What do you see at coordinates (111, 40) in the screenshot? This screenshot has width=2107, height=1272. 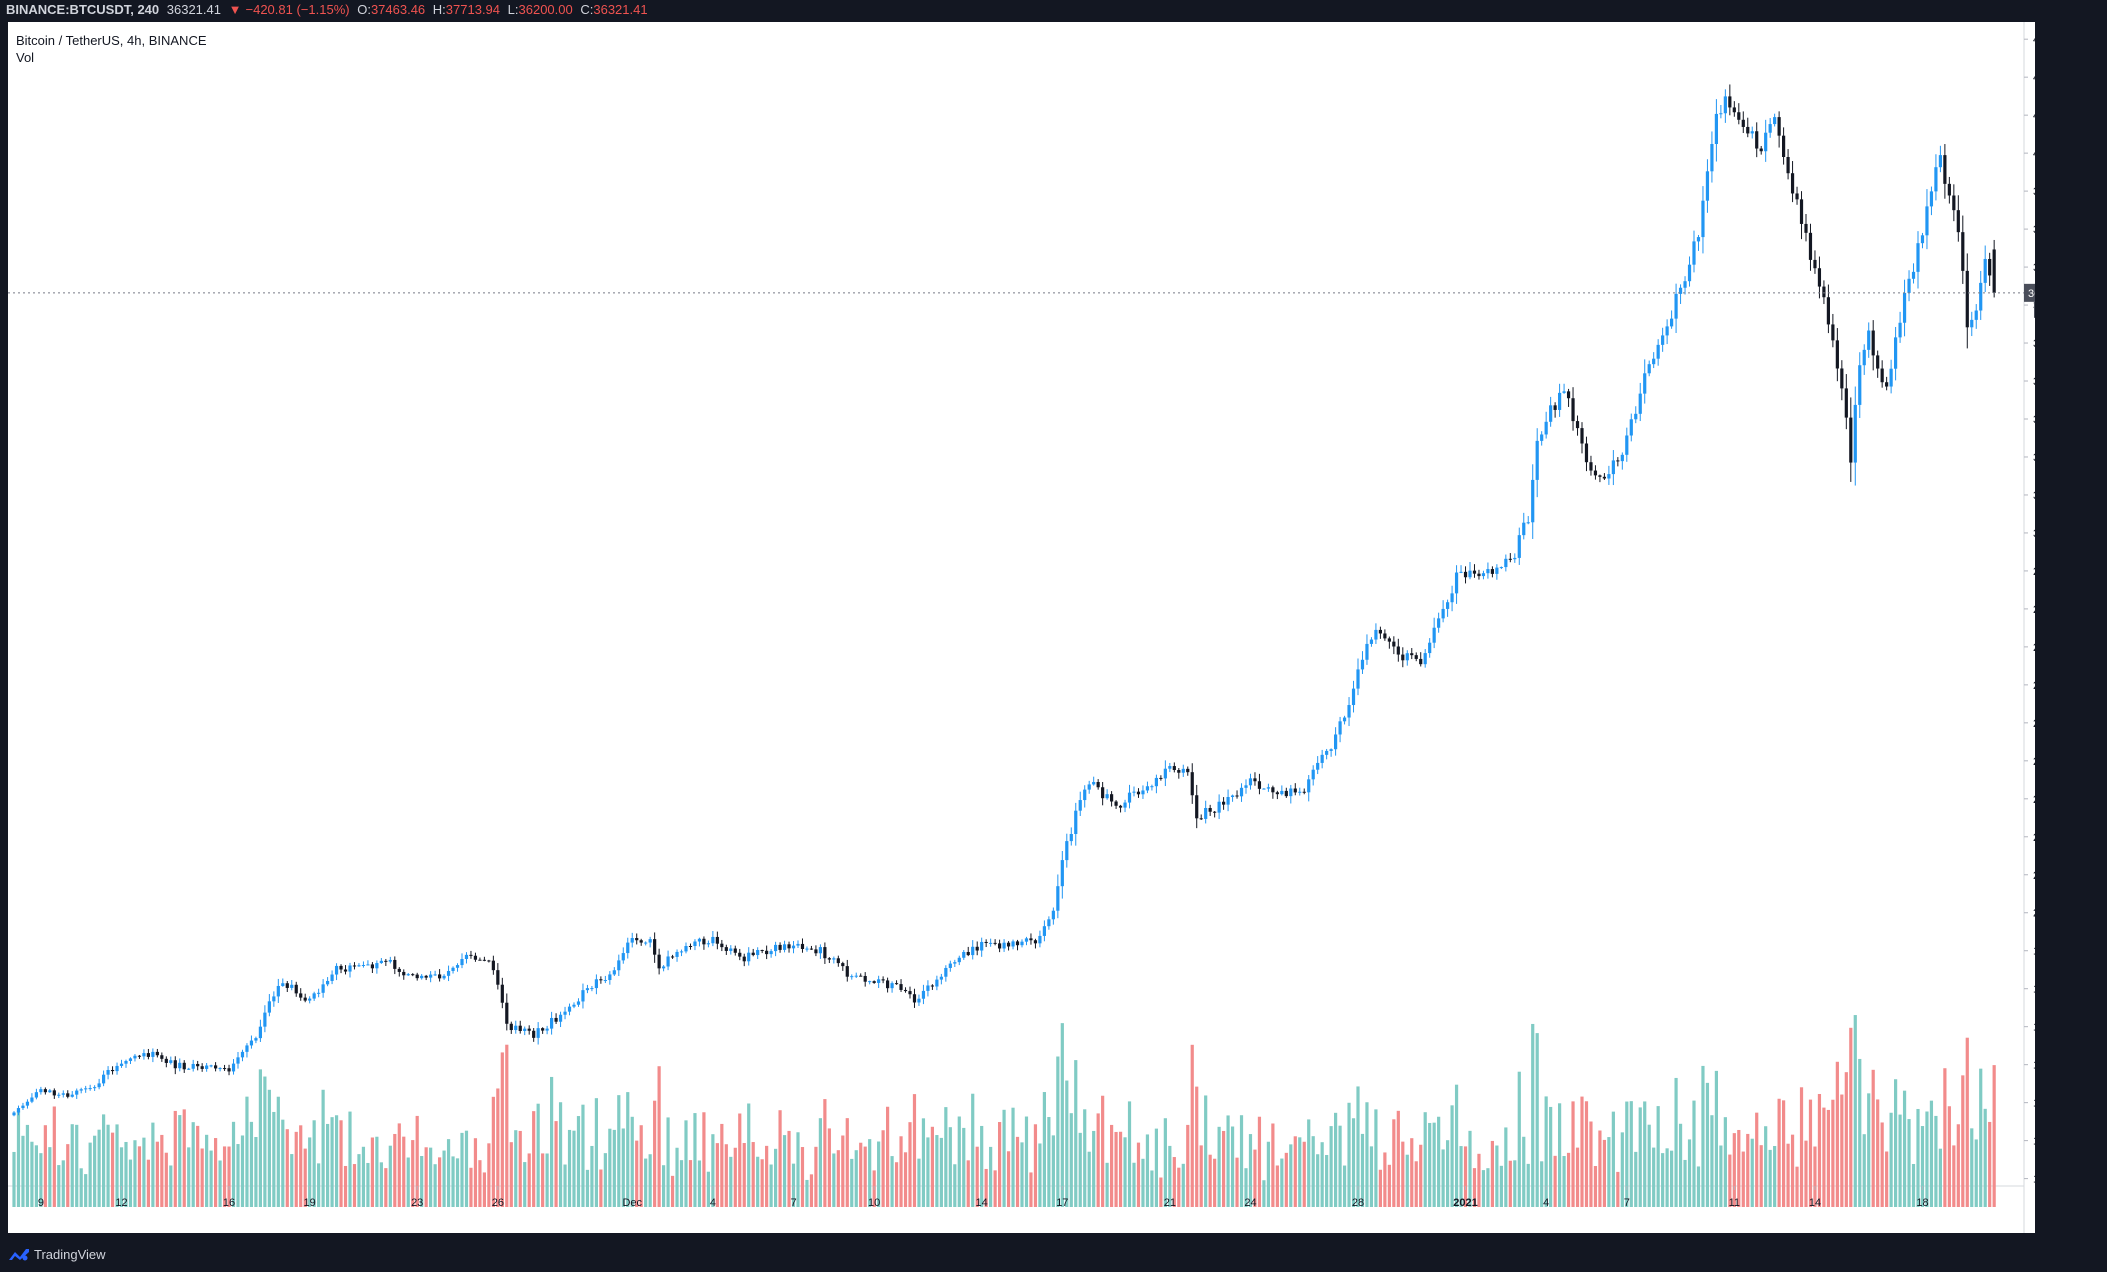 I see `chart-title: Bitcoin / TetherUS, 4h, BINANCE` at bounding box center [111, 40].